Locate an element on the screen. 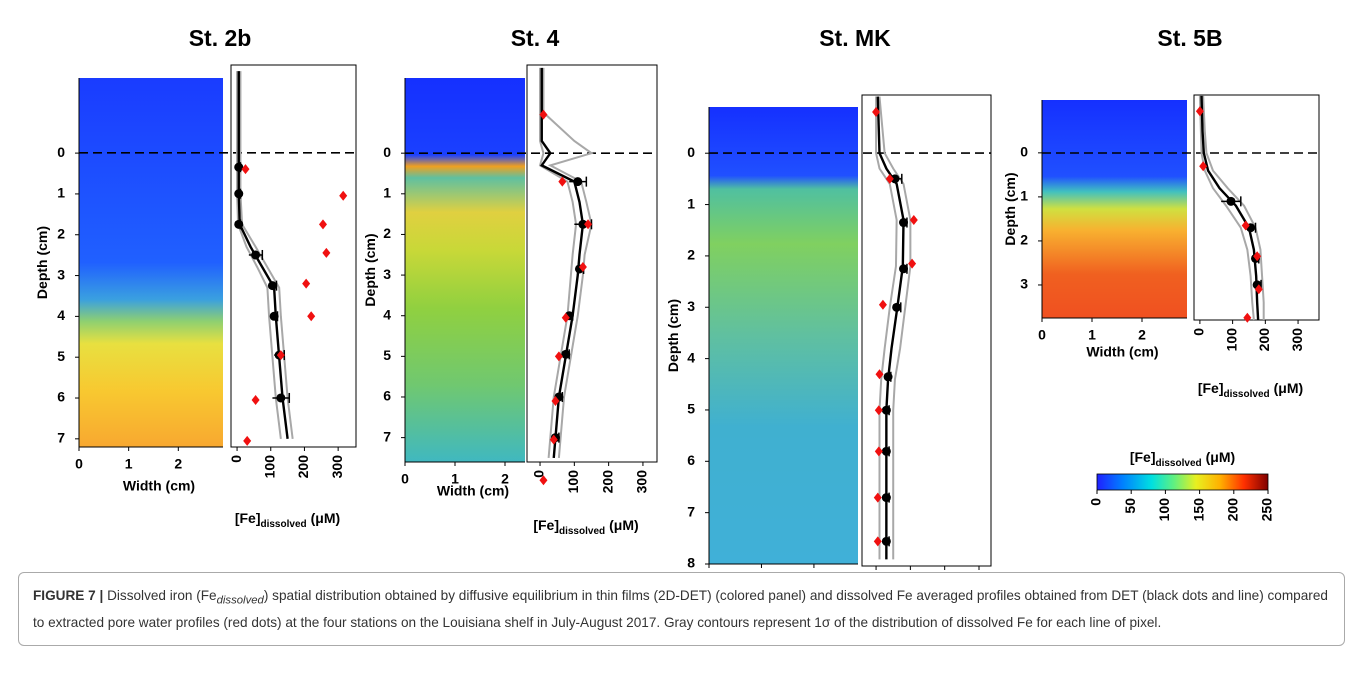 The width and height of the screenshot is (1360, 687). caption-sub: dissolved is located at coordinates (240, 600).